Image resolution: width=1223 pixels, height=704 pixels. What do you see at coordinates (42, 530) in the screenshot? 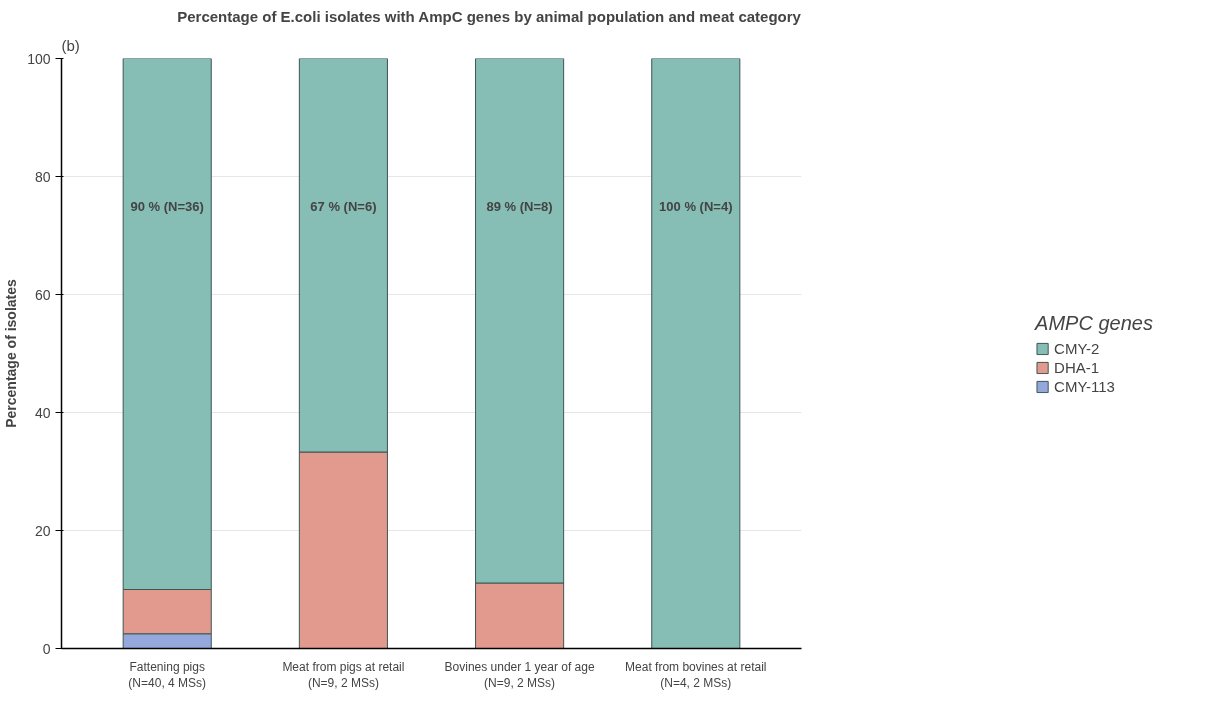
I see `y-tick-label: 20` at bounding box center [42, 530].